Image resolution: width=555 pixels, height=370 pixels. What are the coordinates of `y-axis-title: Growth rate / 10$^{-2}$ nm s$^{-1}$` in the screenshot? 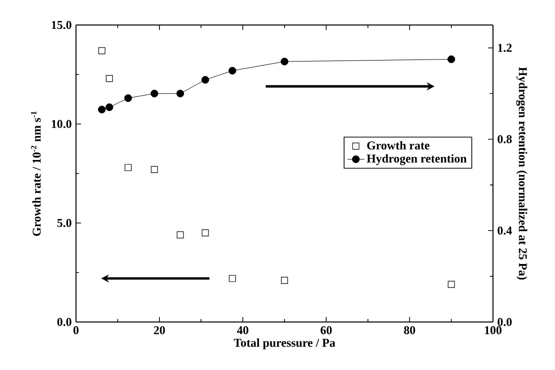 It's located at (35, 173).